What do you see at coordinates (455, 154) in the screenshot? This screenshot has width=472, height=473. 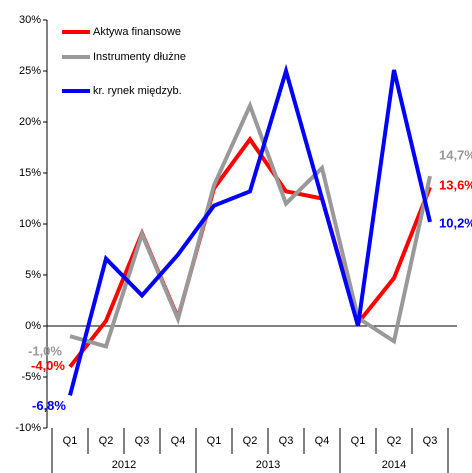 I see `value-label: 14,7%` at bounding box center [455, 154].